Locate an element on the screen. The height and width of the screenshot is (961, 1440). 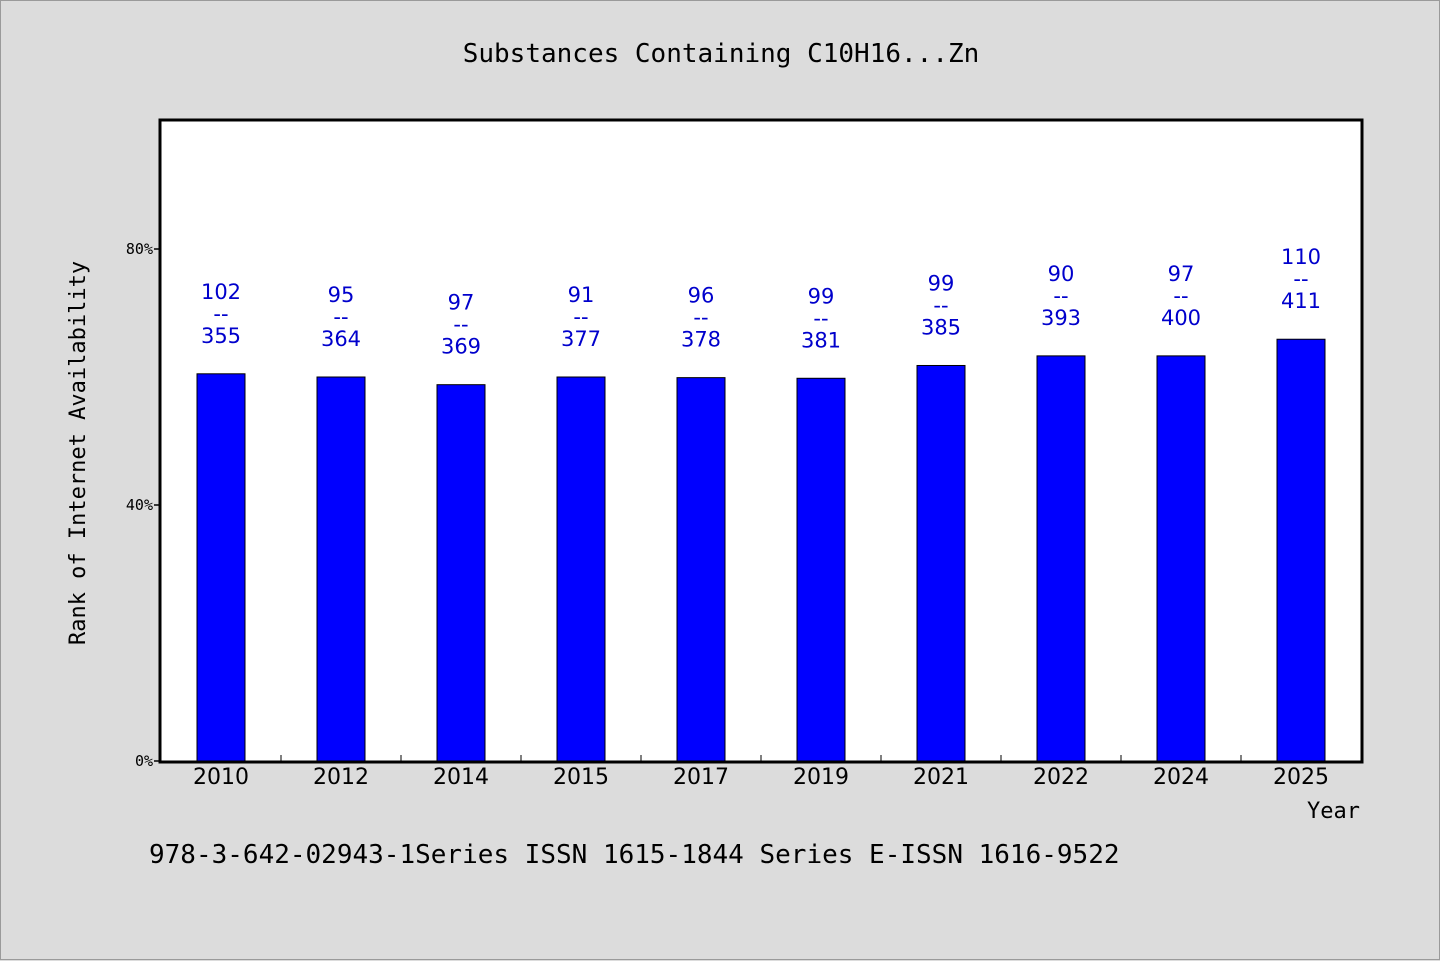
data-label-bottom: 364 is located at coordinates (341, 339).